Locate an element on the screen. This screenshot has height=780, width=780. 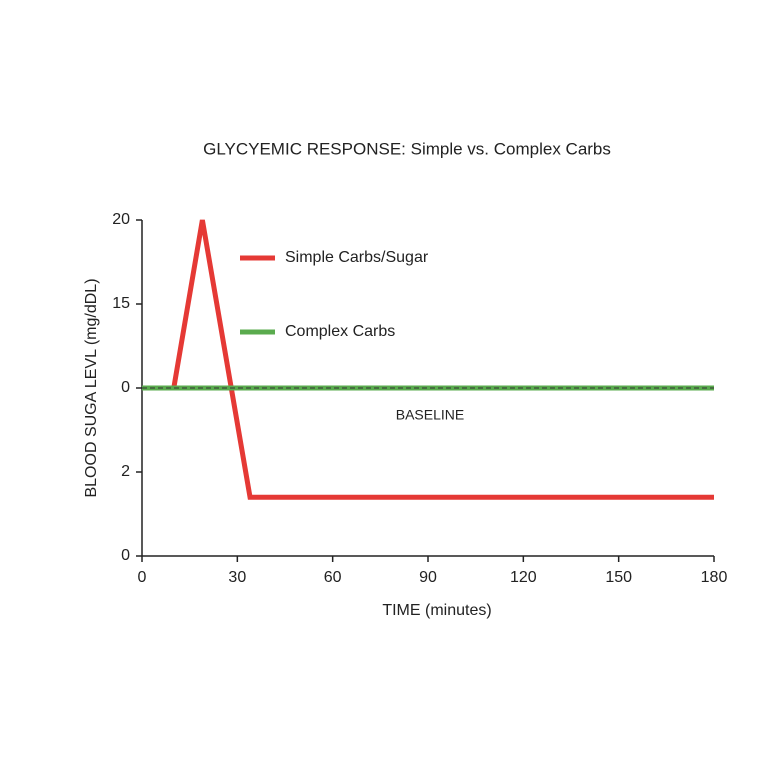
x-tick-label: 150 is located at coordinates (618, 577).